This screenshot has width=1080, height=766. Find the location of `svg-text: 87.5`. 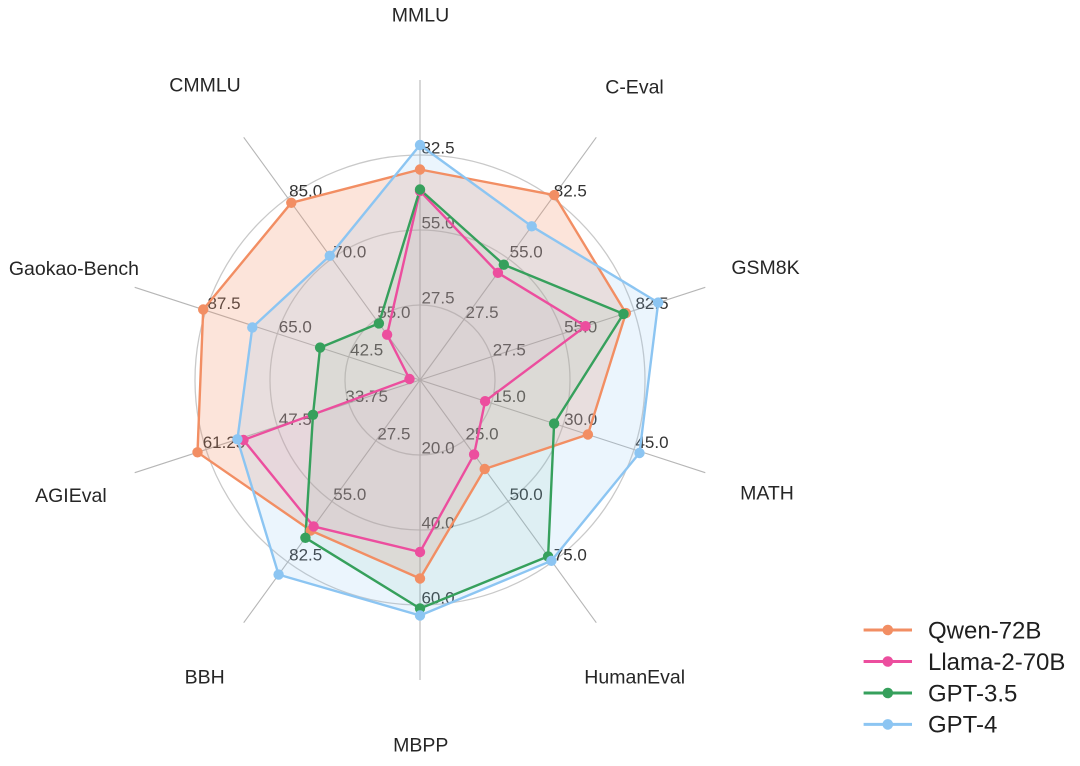

svg-text: 87.5 is located at coordinates (223, 303).